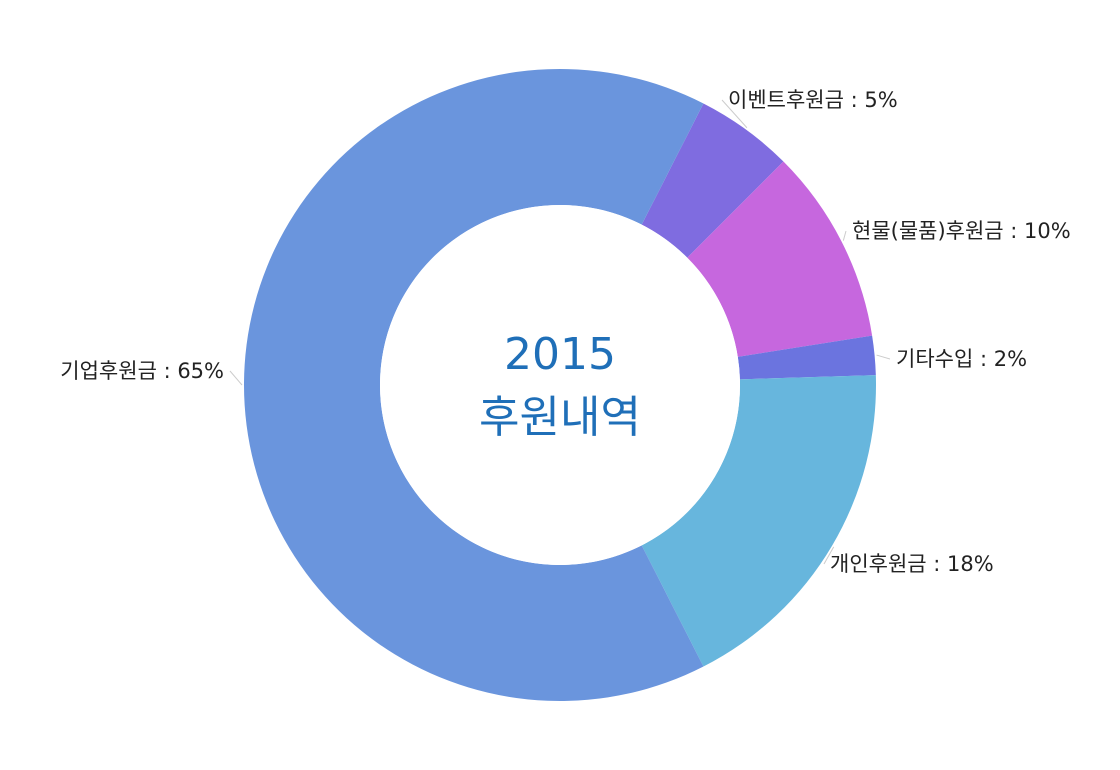 The width and height of the screenshot is (1120, 770). Describe the element at coordinates (560, 354) in the screenshot. I see `center-title-year: 2015` at that location.